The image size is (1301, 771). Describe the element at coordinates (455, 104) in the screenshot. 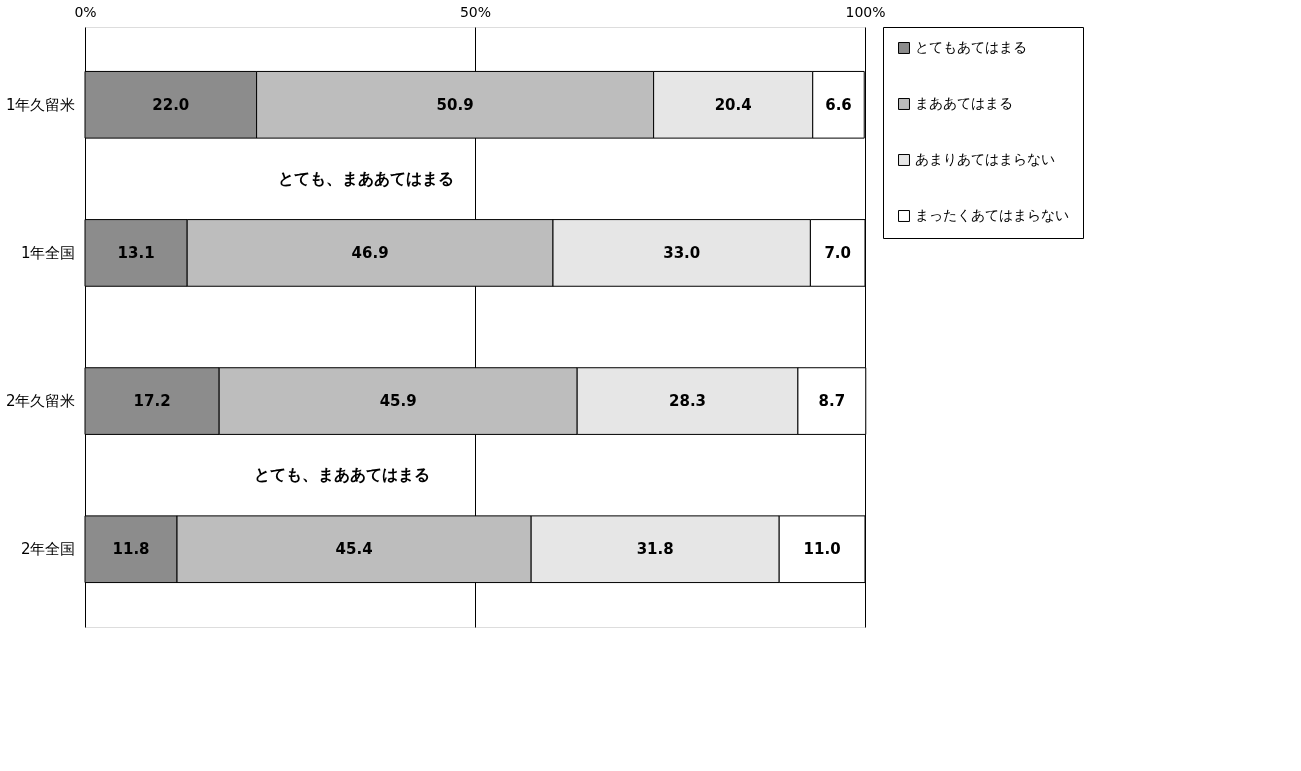

I see `data-label: 50.9` at that location.